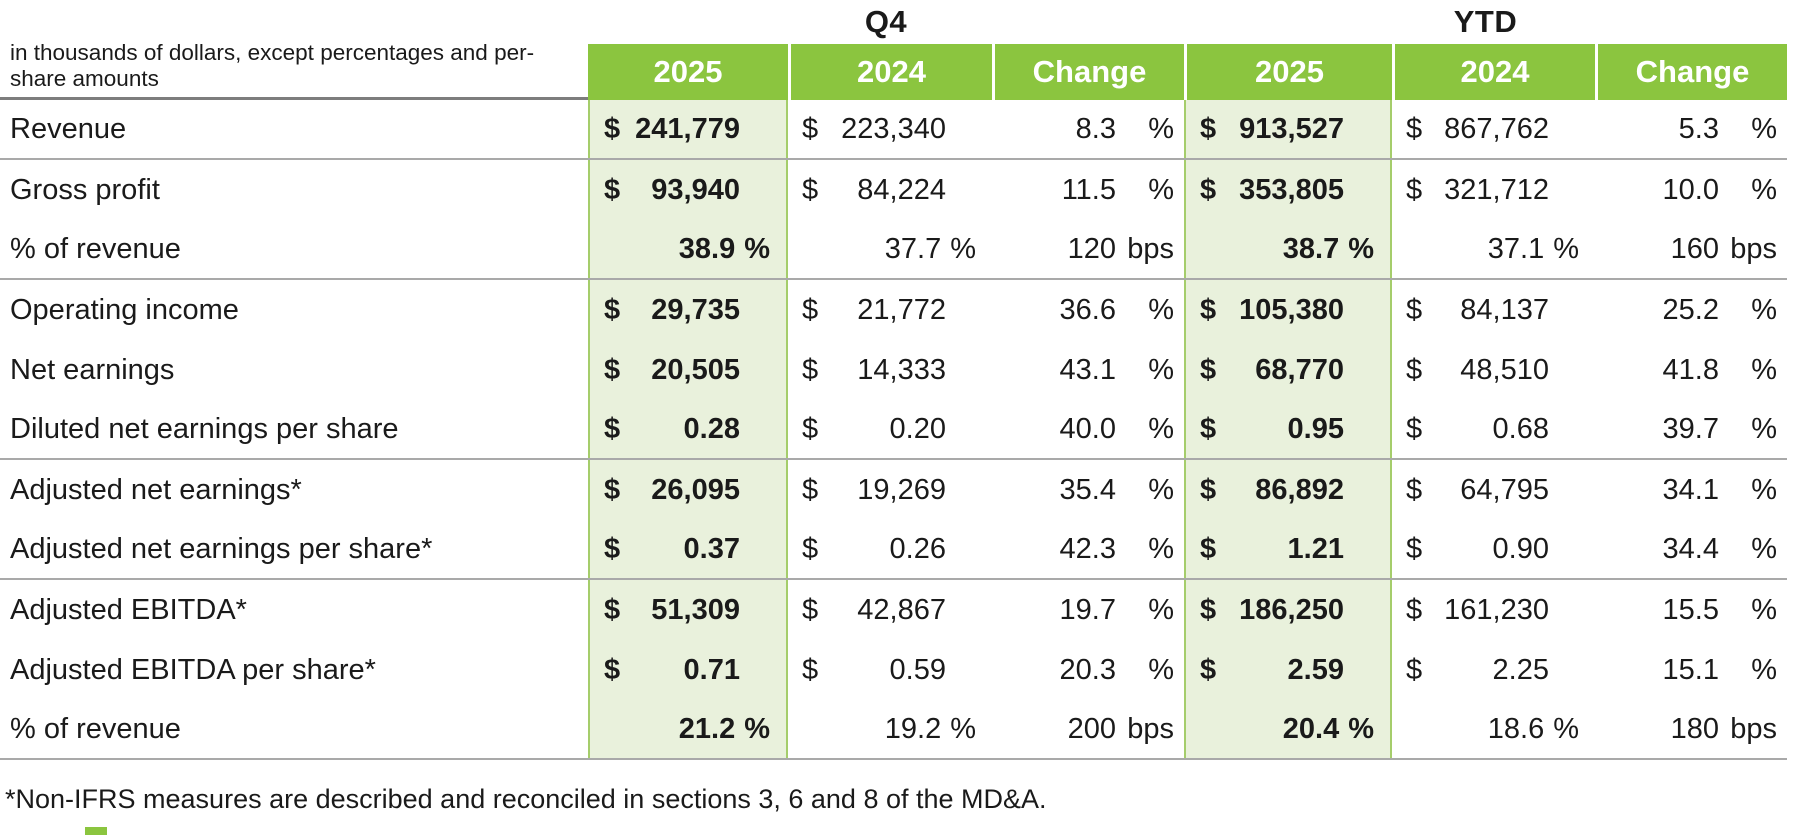 The width and height of the screenshot is (1800, 835). What do you see at coordinates (1315, 428) in the screenshot?
I see `cell-value: 0.95` at bounding box center [1315, 428].